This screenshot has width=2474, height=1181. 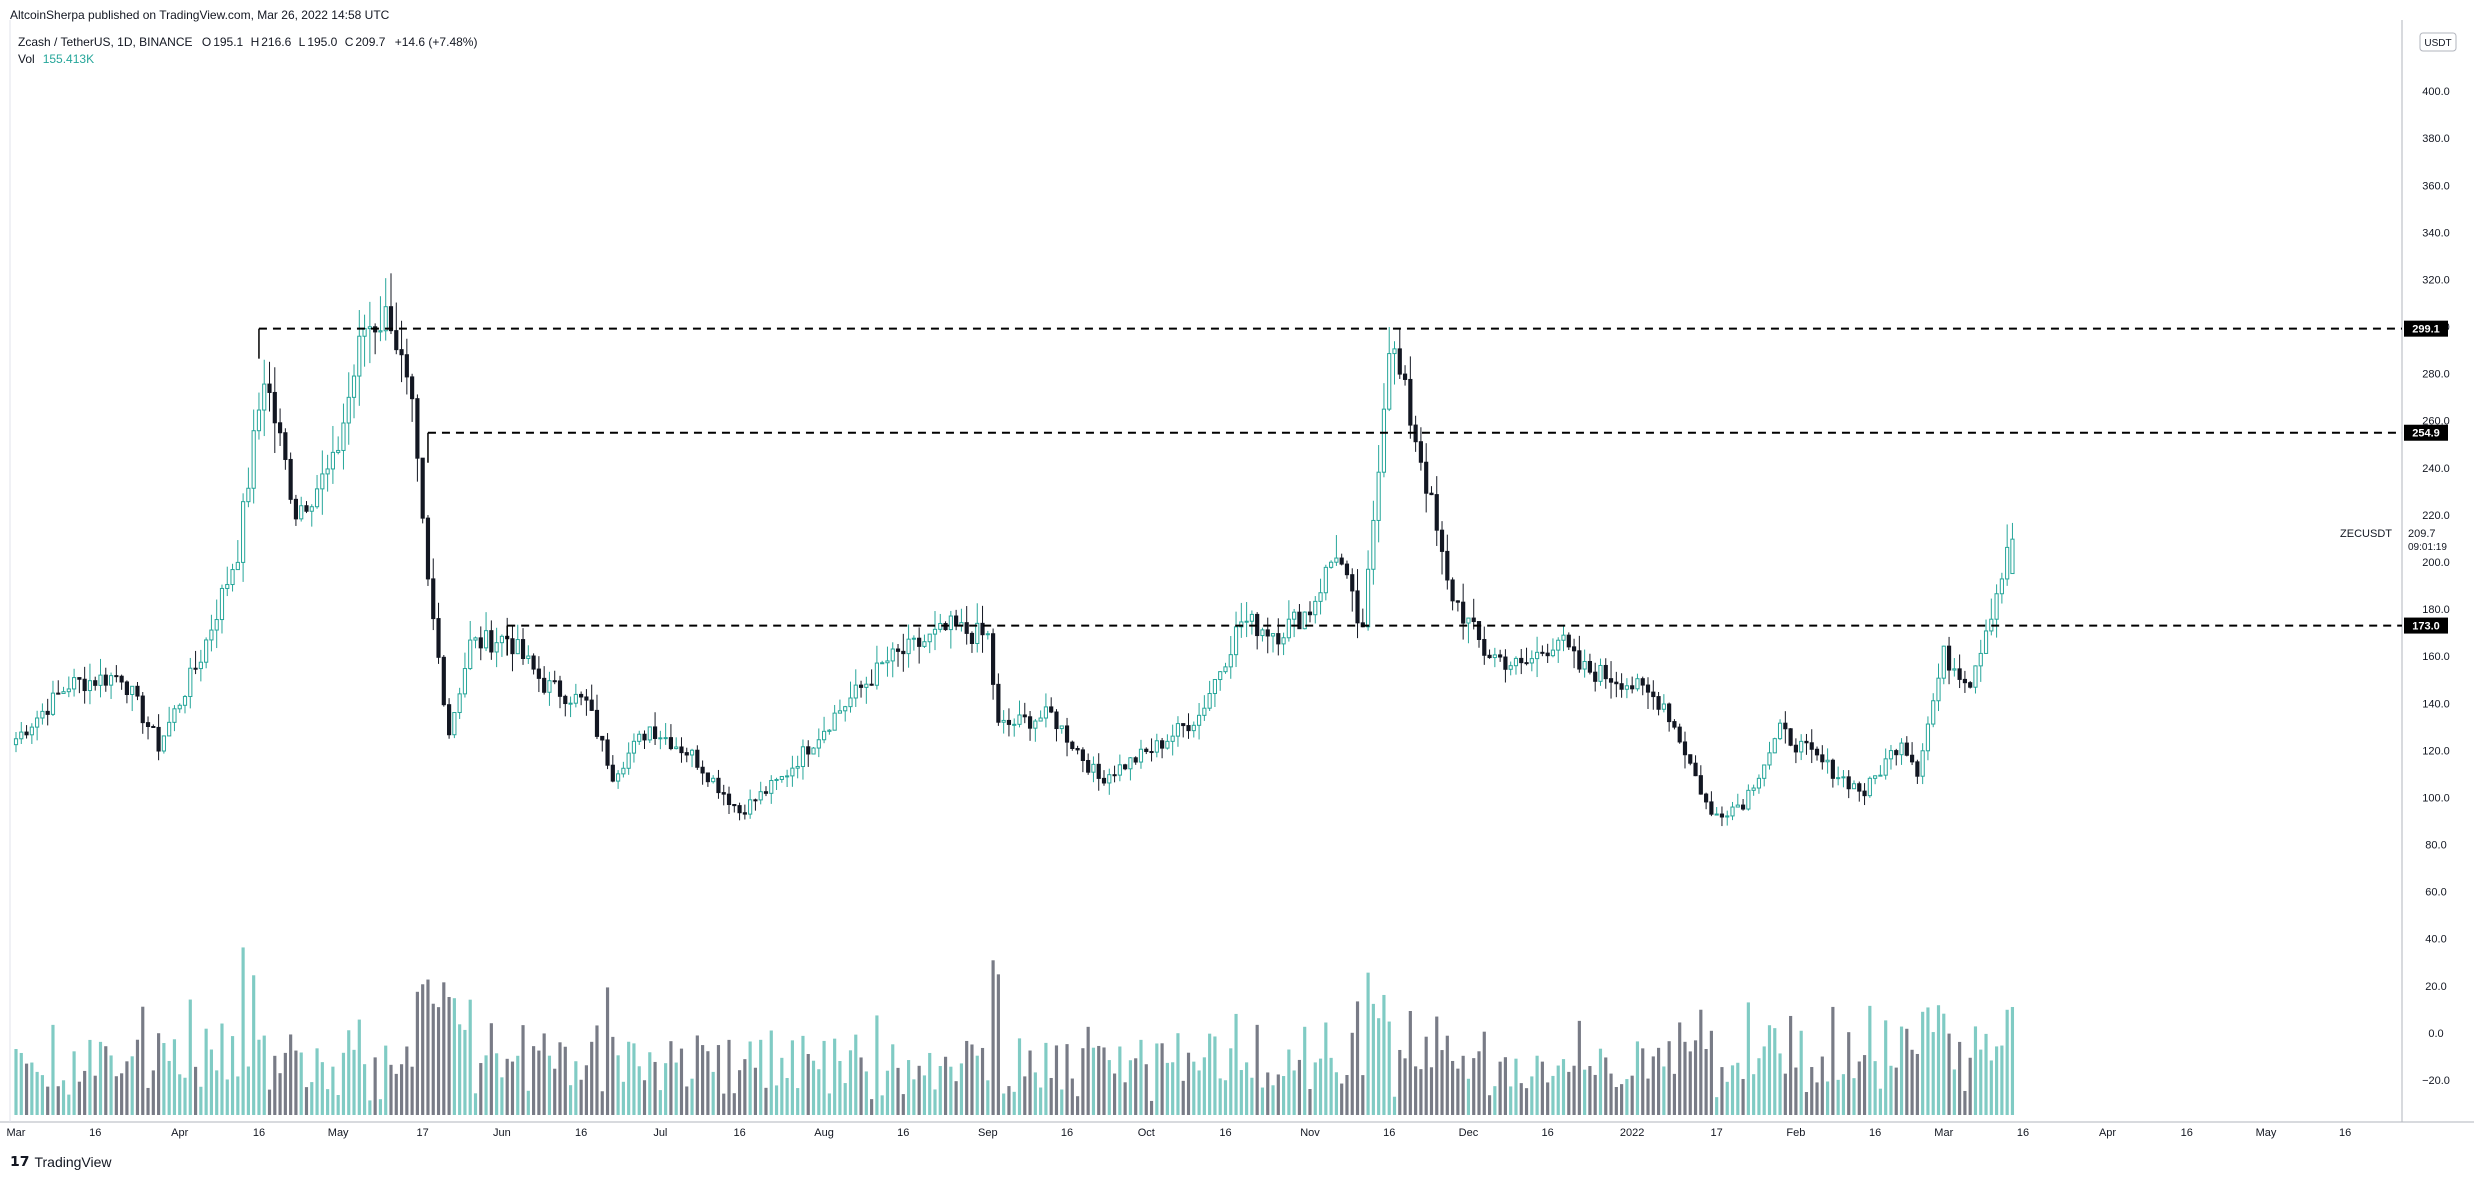 I want to click on x-tick-label: May, so click(x=338, y=1133).